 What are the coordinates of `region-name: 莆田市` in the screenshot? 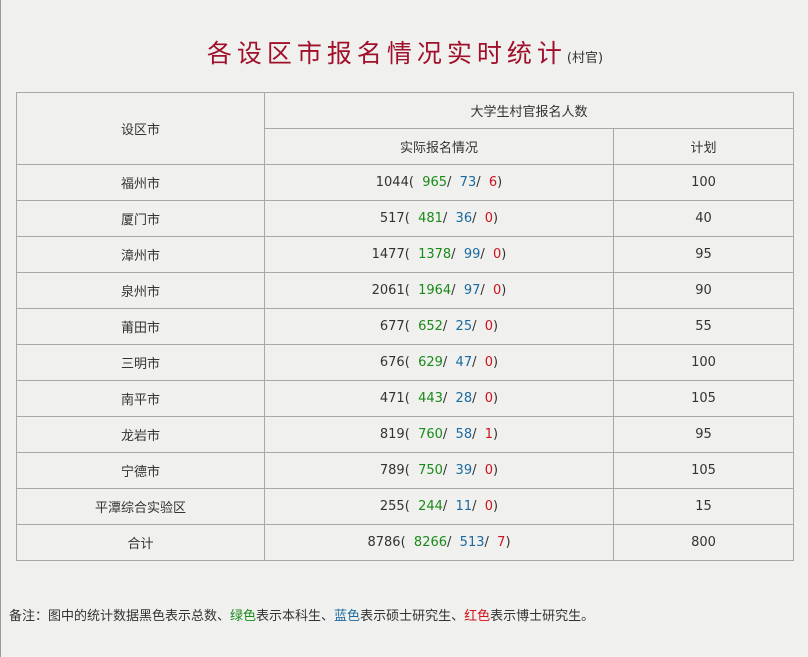 It's located at (140, 326).